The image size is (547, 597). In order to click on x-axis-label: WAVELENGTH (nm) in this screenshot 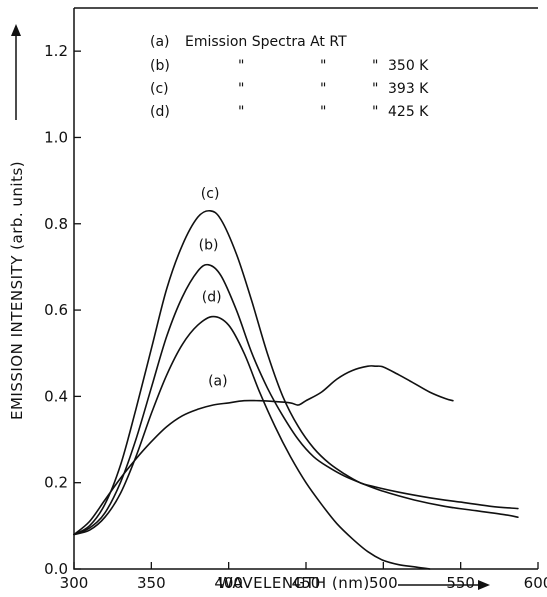, I will do `click(294, 583)`.